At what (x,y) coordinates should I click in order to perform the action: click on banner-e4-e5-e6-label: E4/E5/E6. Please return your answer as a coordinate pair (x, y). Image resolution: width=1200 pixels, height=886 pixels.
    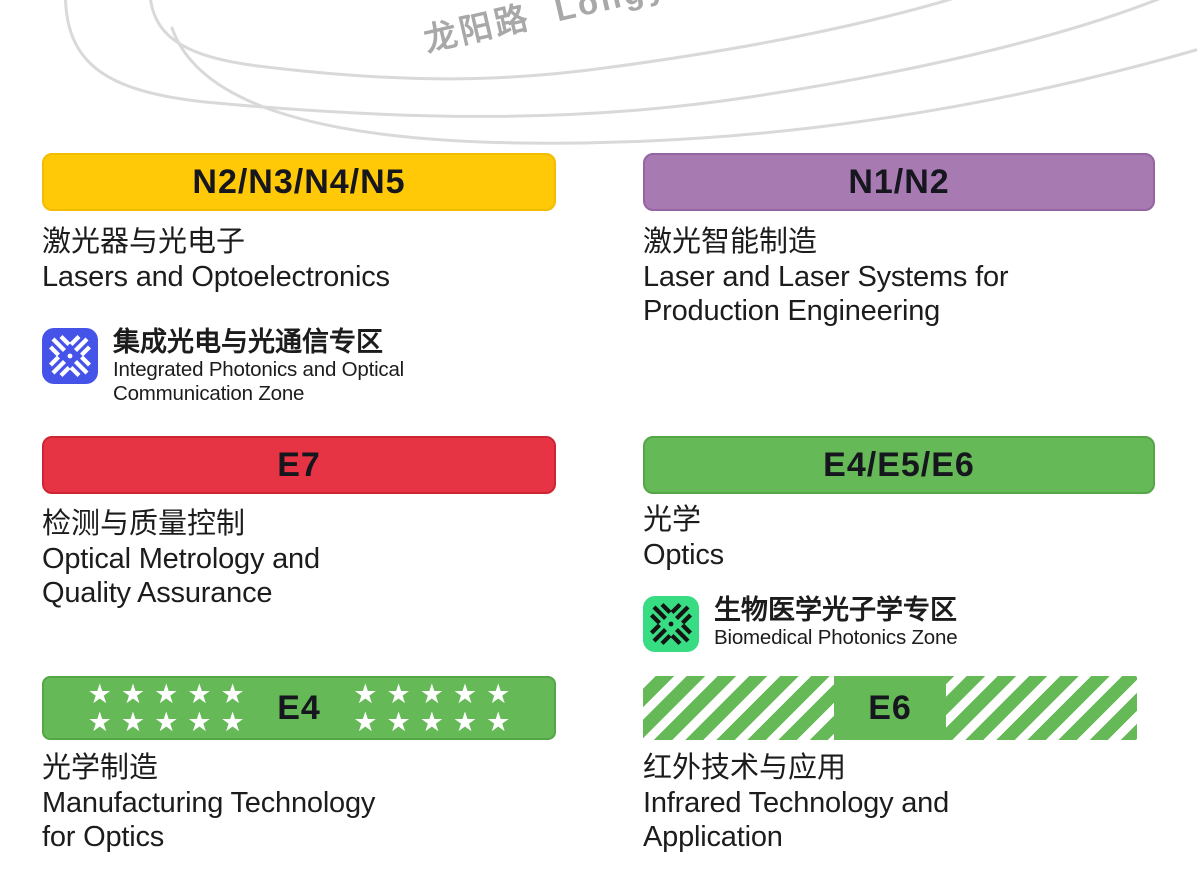
    Looking at the image, I should click on (899, 464).